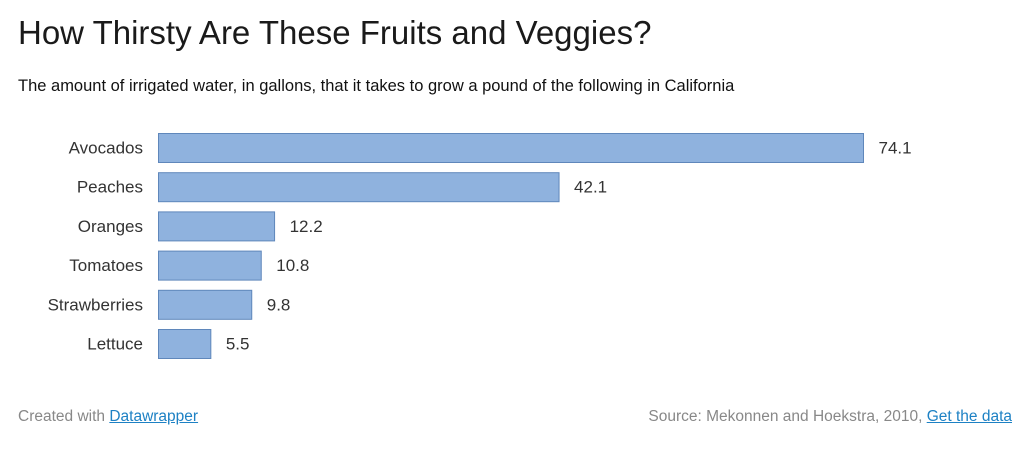 This screenshot has height=454, width=1024. What do you see at coordinates (115, 344) in the screenshot?
I see `category-label: Lettuce` at bounding box center [115, 344].